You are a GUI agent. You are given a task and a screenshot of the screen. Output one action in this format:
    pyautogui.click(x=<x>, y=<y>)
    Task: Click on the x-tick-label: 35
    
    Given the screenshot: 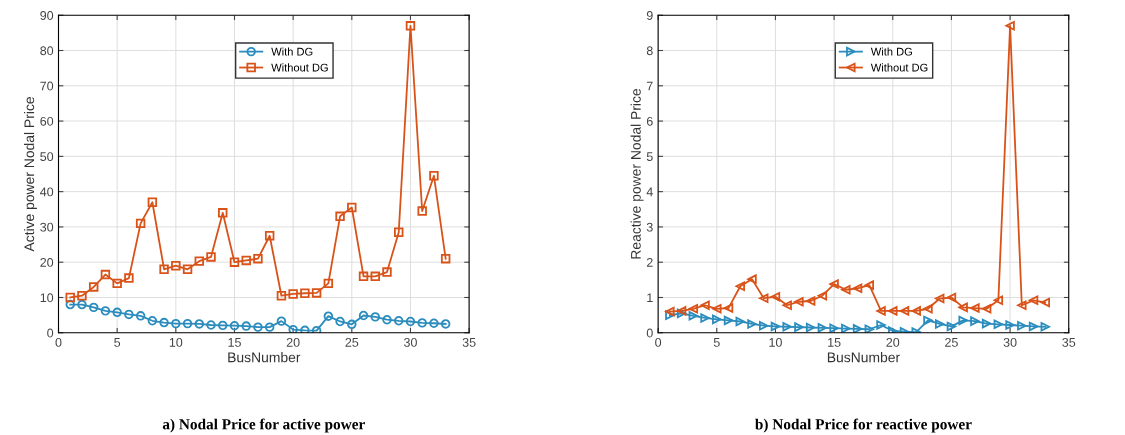 What is the action you would take?
    pyautogui.click(x=469, y=342)
    